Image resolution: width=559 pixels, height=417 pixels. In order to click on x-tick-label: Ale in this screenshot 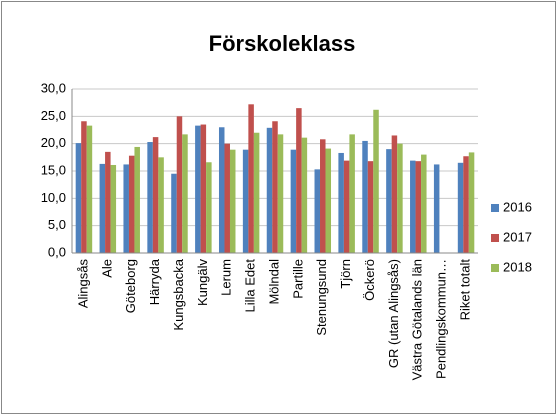, I will do `click(106, 268)`.